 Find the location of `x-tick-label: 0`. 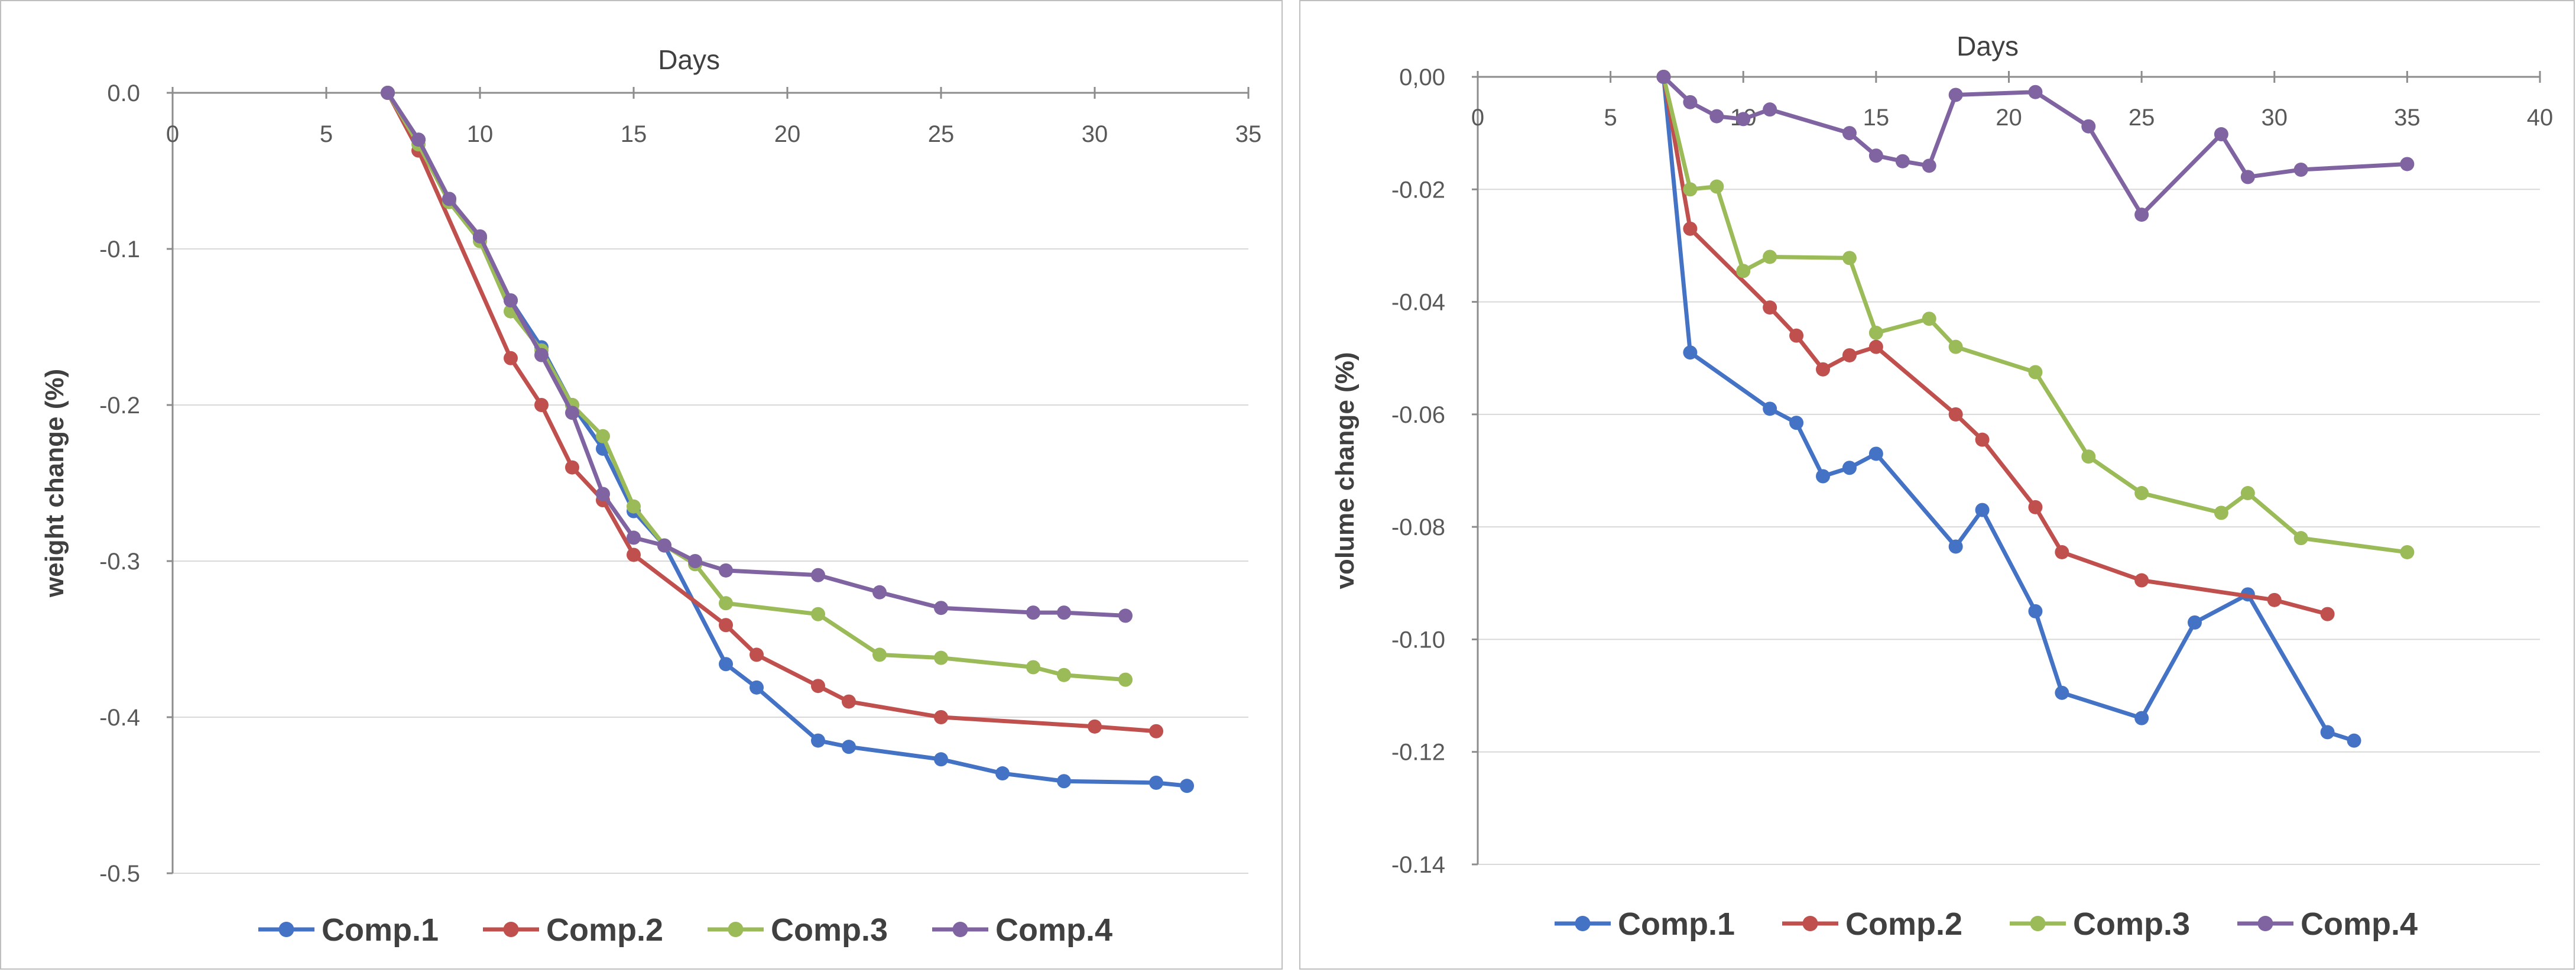

x-tick-label: 0 is located at coordinates (1477, 118).